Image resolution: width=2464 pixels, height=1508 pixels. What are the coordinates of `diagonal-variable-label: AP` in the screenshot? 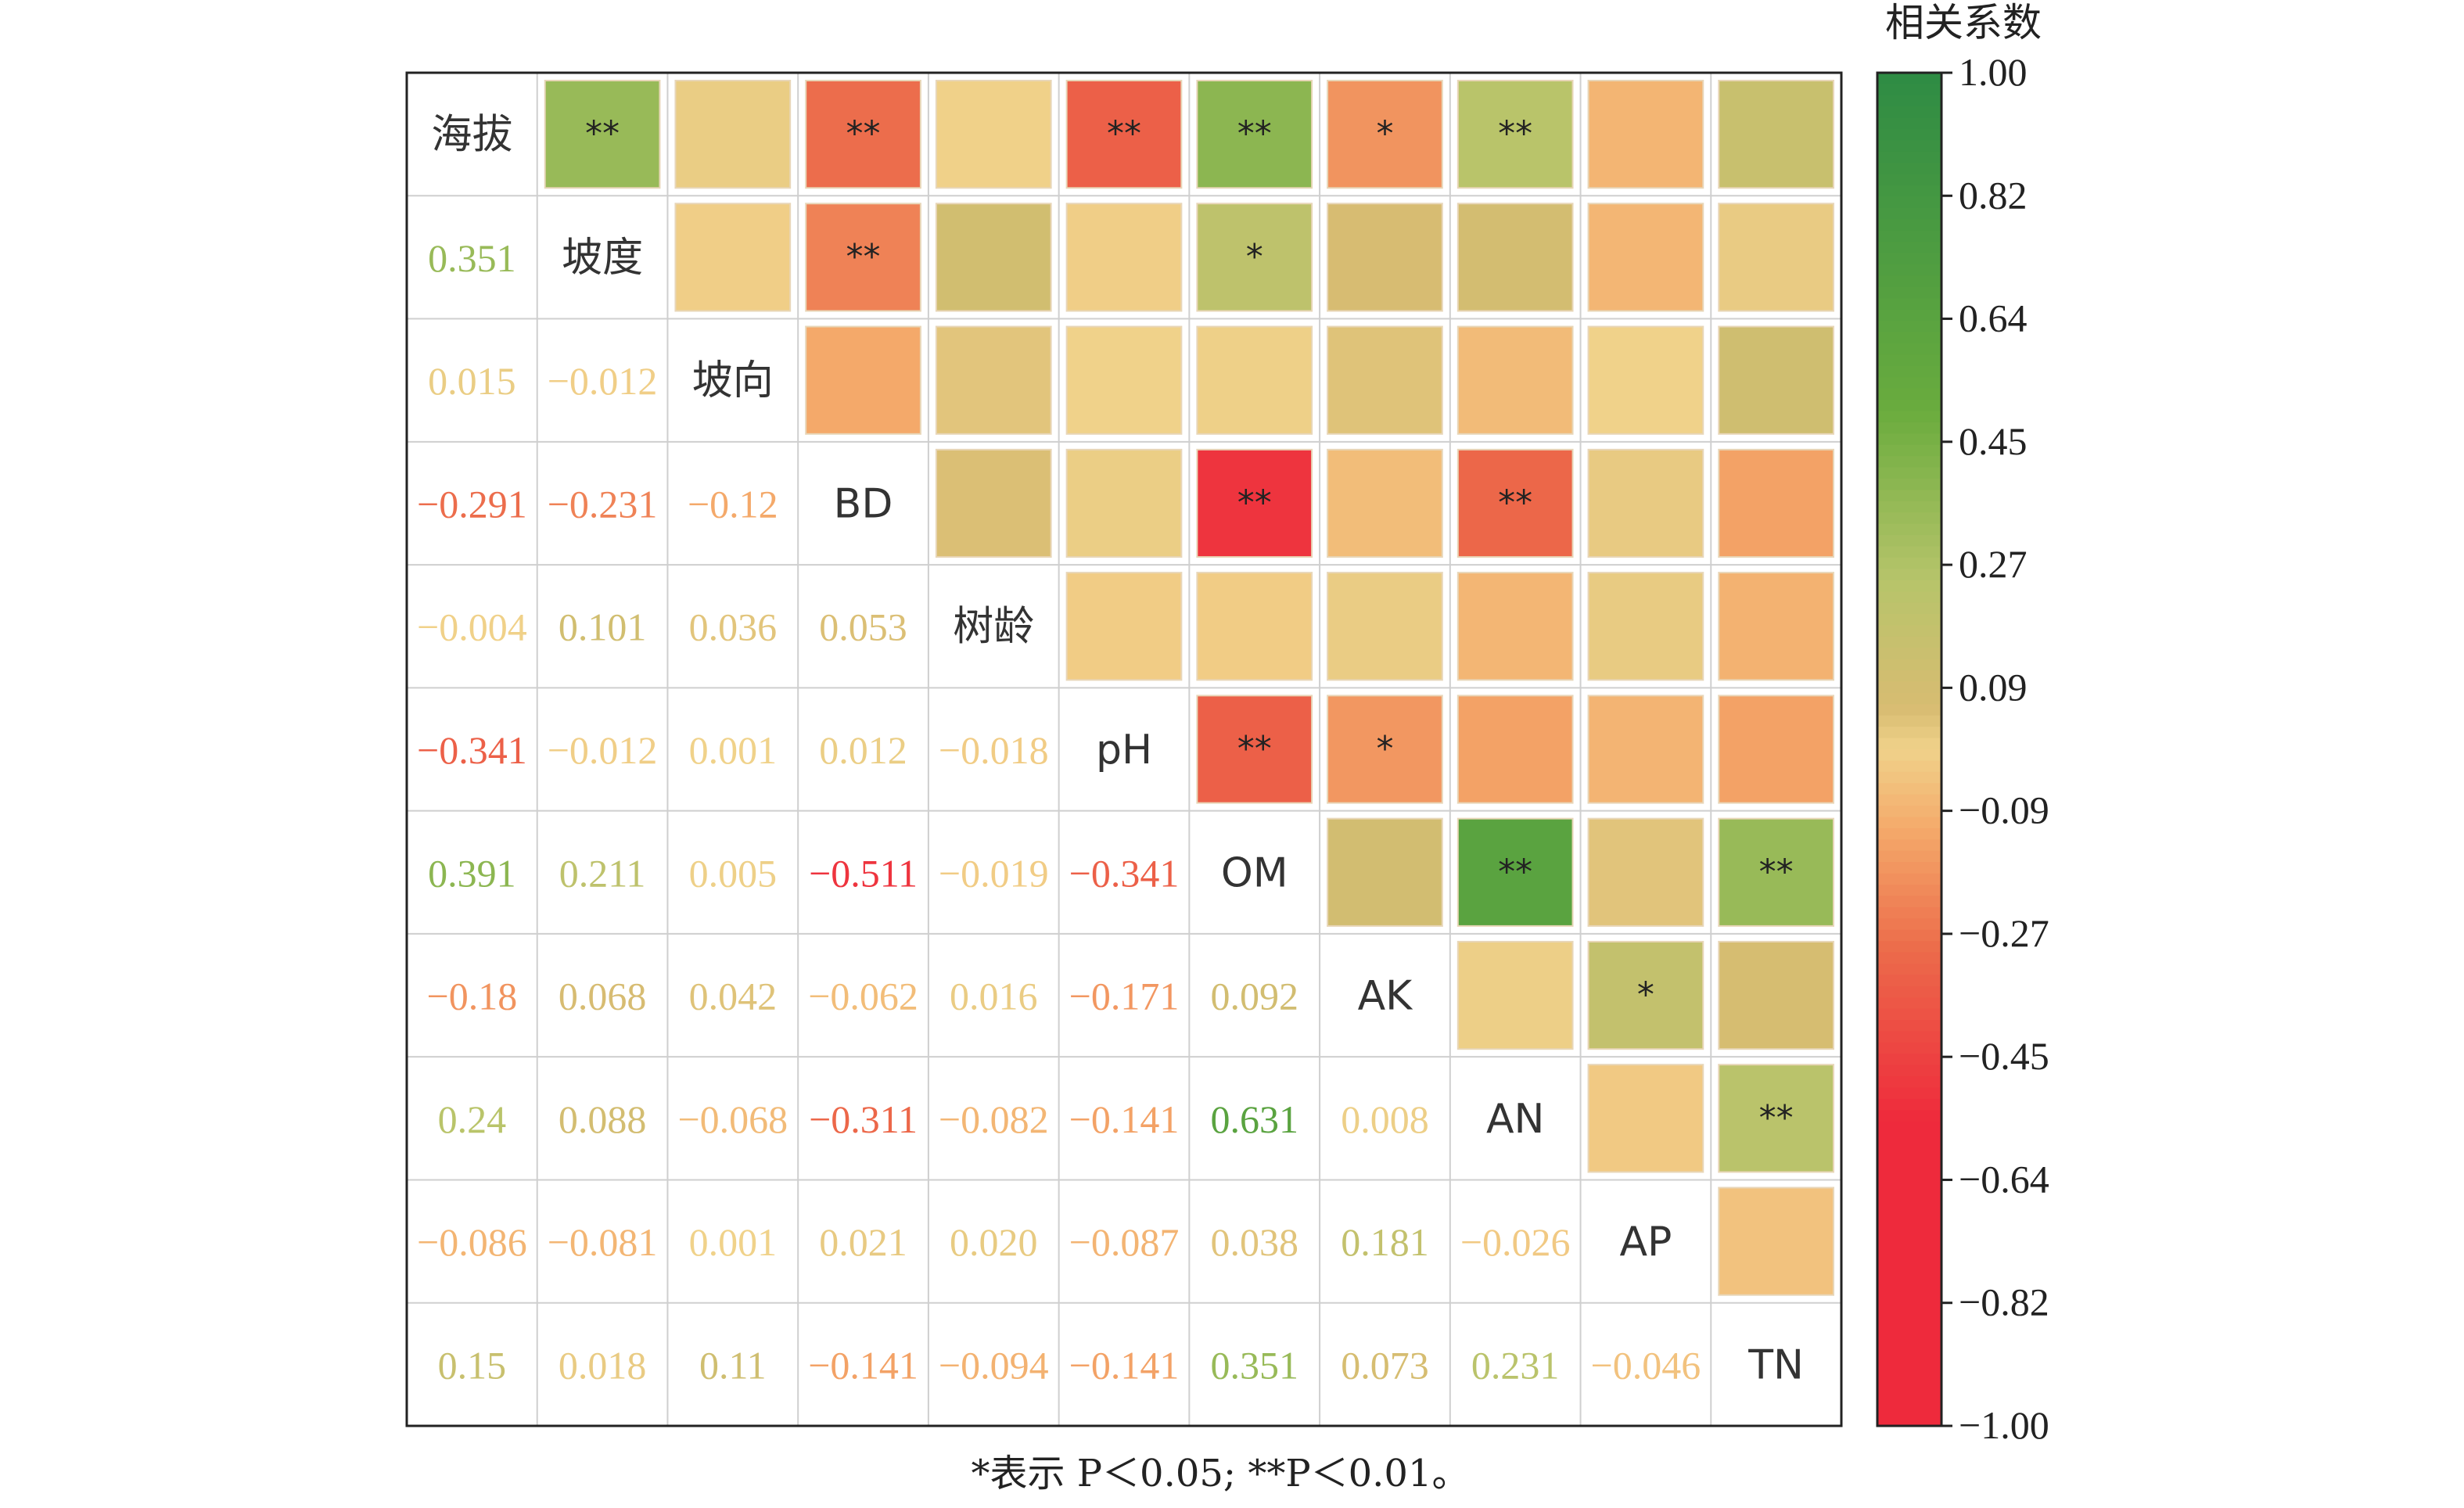 It's located at (1645, 1242).